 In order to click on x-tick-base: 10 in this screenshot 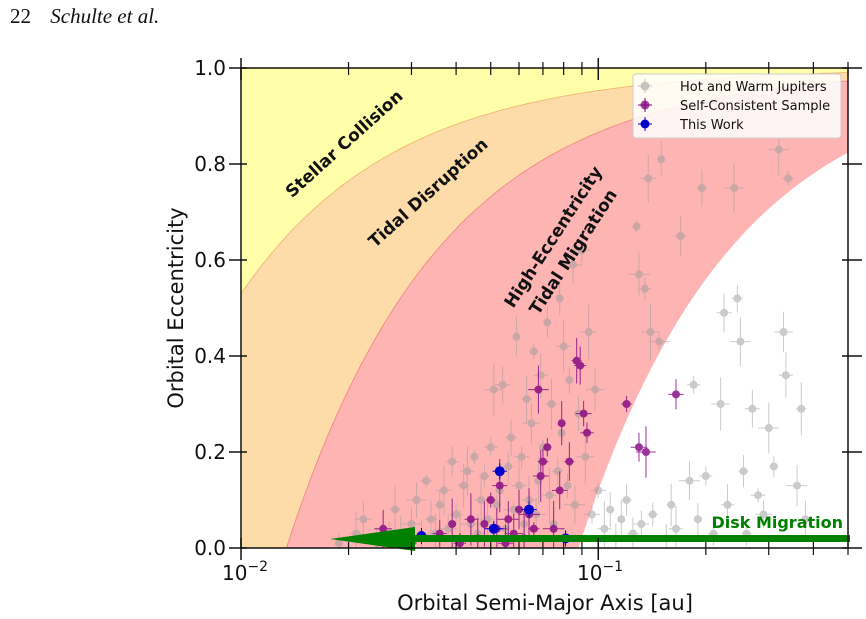, I will do `click(234, 573)`.